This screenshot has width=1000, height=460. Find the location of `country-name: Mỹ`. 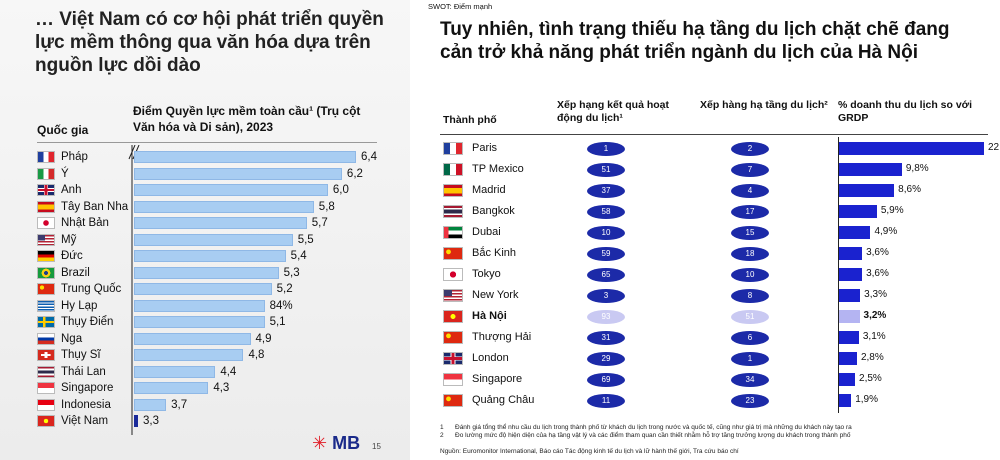

country-name: Mỹ is located at coordinates (69, 239).